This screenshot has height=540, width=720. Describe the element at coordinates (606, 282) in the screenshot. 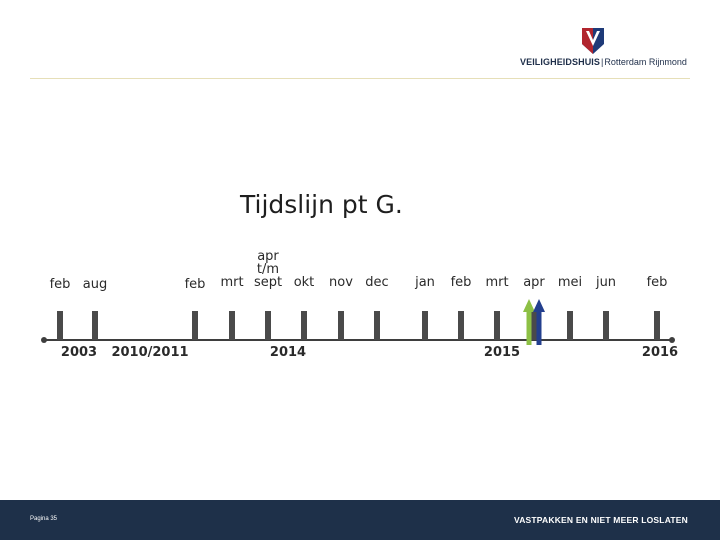

I see `timeline-month-label: jun` at that location.